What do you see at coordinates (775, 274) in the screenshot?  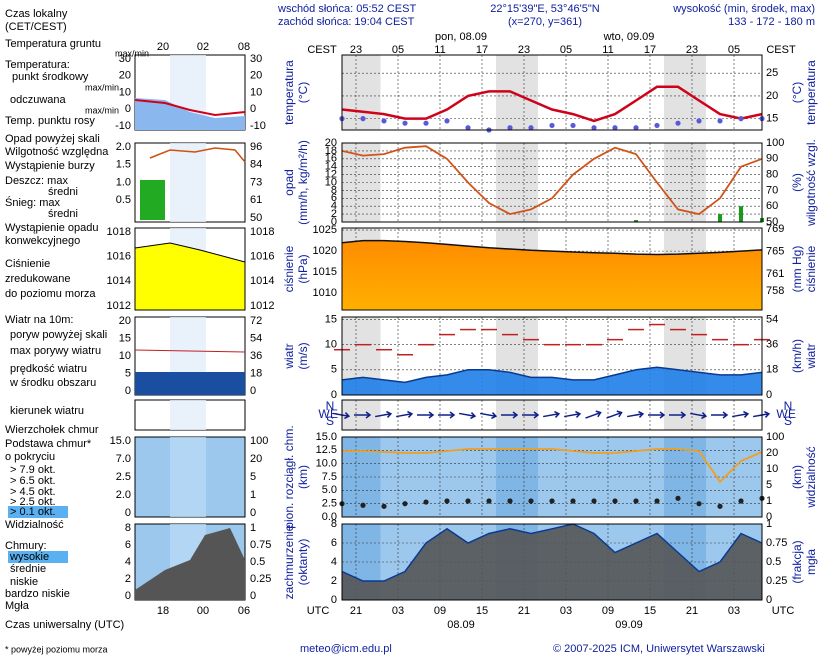 I see `y2-tick-label: 761` at bounding box center [775, 274].